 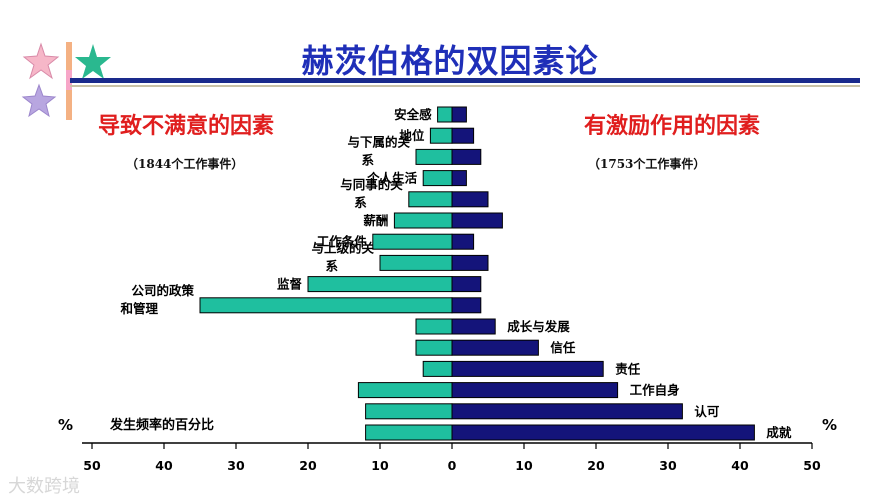 What do you see at coordinates (830, 425) in the screenshot?
I see `right-percent-symbol: %` at bounding box center [830, 425].